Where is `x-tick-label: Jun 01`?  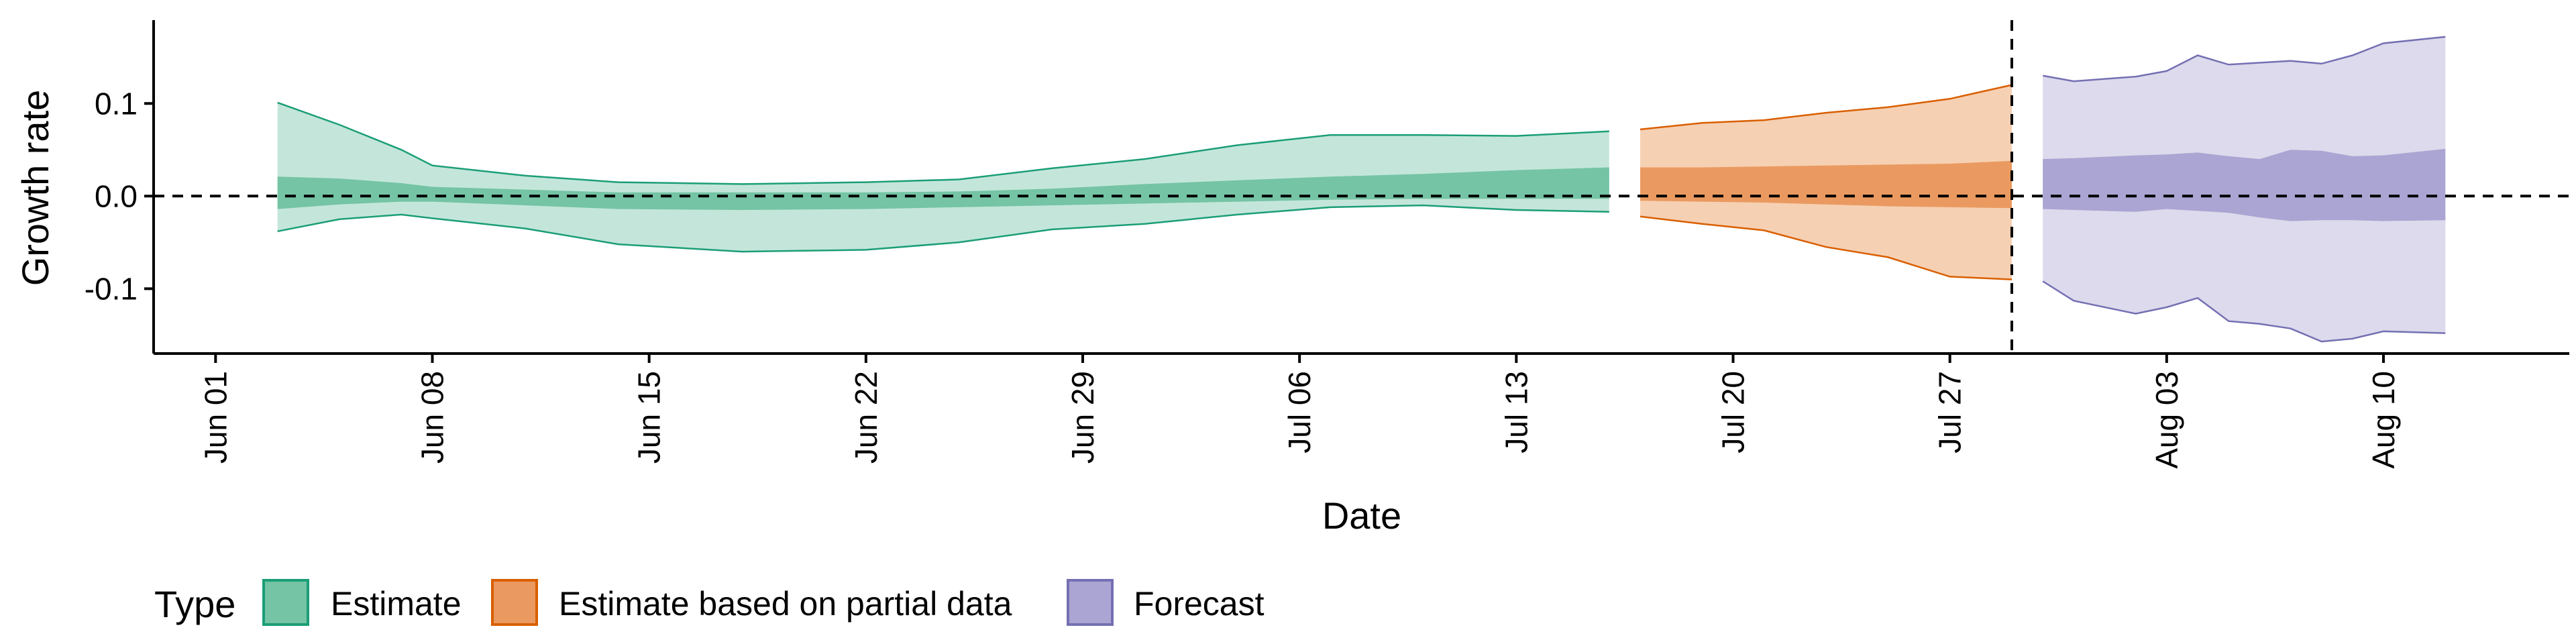
x-tick-label: Jun 01 is located at coordinates (215, 417).